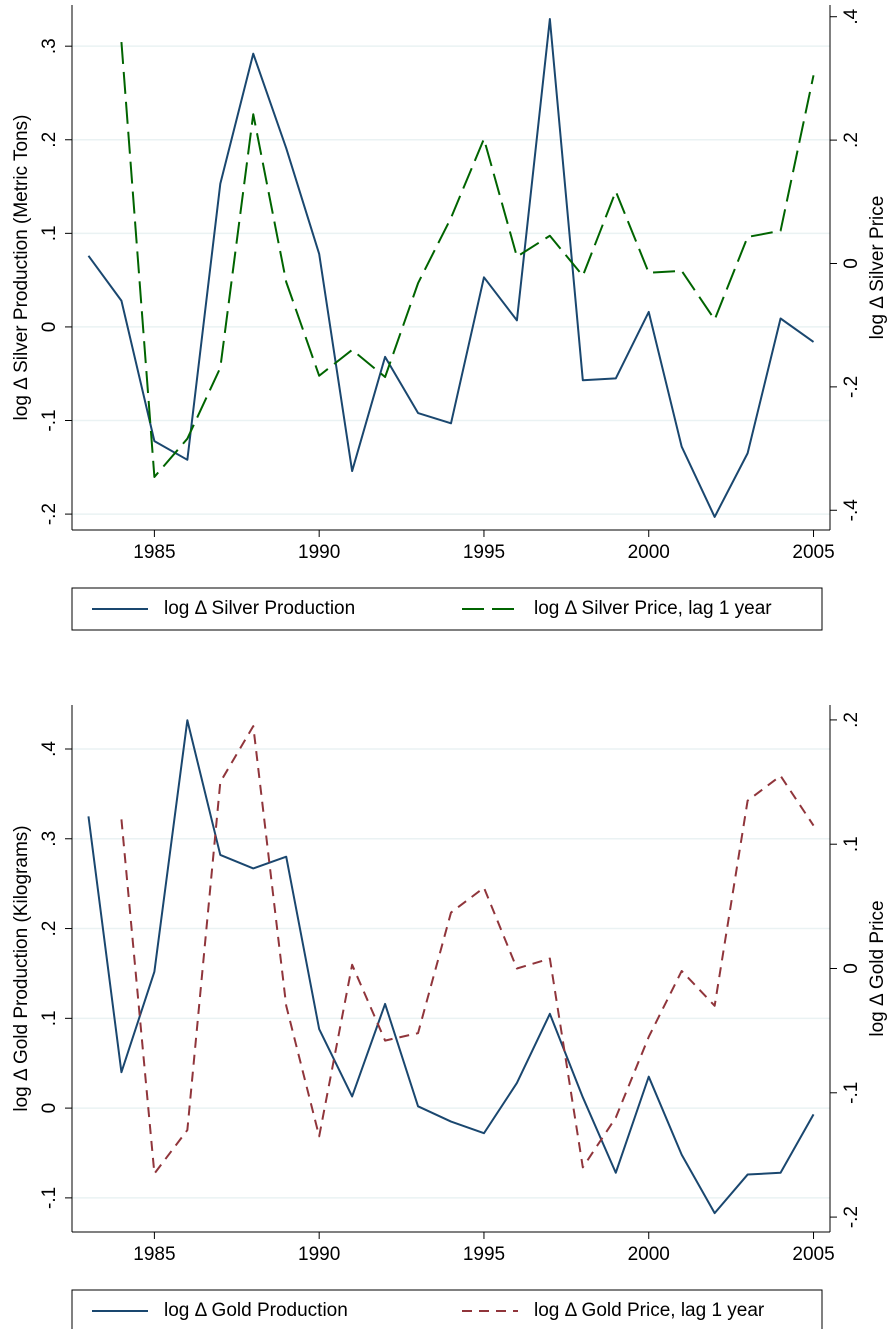 The width and height of the screenshot is (893, 1329). I want to click on y2-tick-label: -.1, so click(851, 1093).